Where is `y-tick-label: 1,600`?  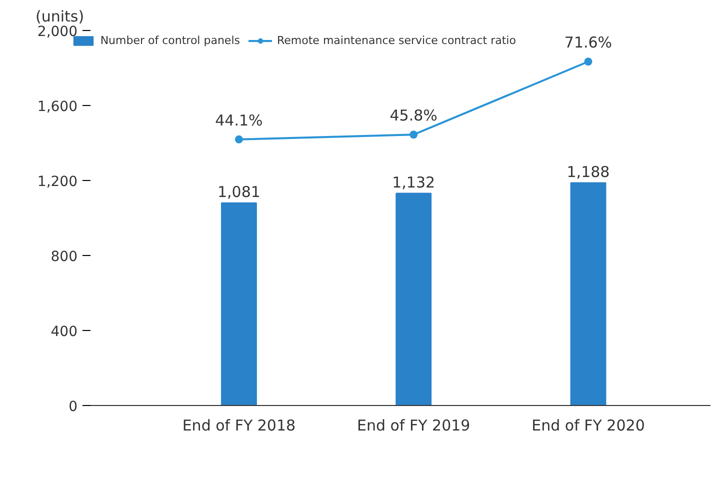
y-tick-label: 1,600 is located at coordinates (57, 107).